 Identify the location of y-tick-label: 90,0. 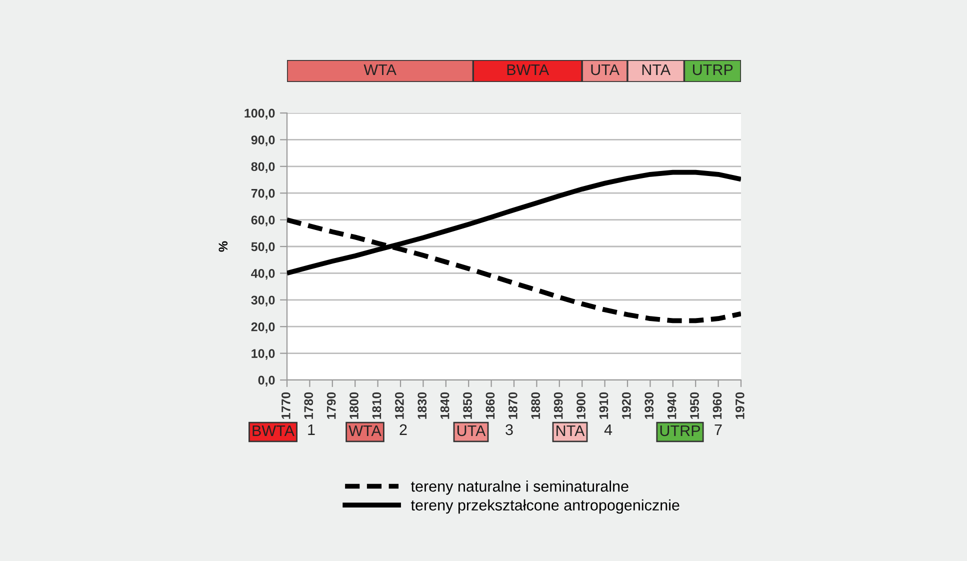
(263, 141).